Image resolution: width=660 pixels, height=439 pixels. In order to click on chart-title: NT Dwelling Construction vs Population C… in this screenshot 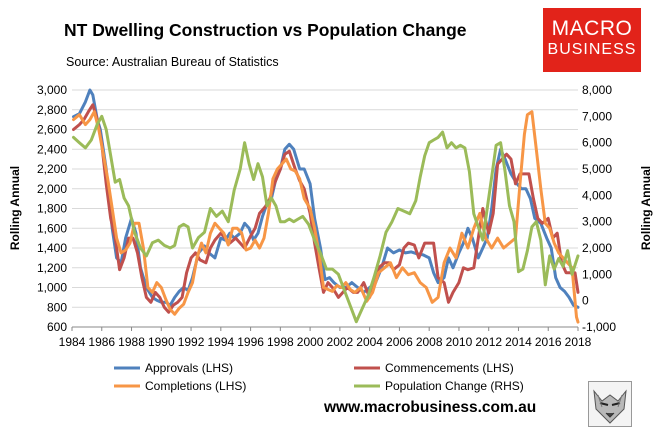, I will do `click(265, 30)`.